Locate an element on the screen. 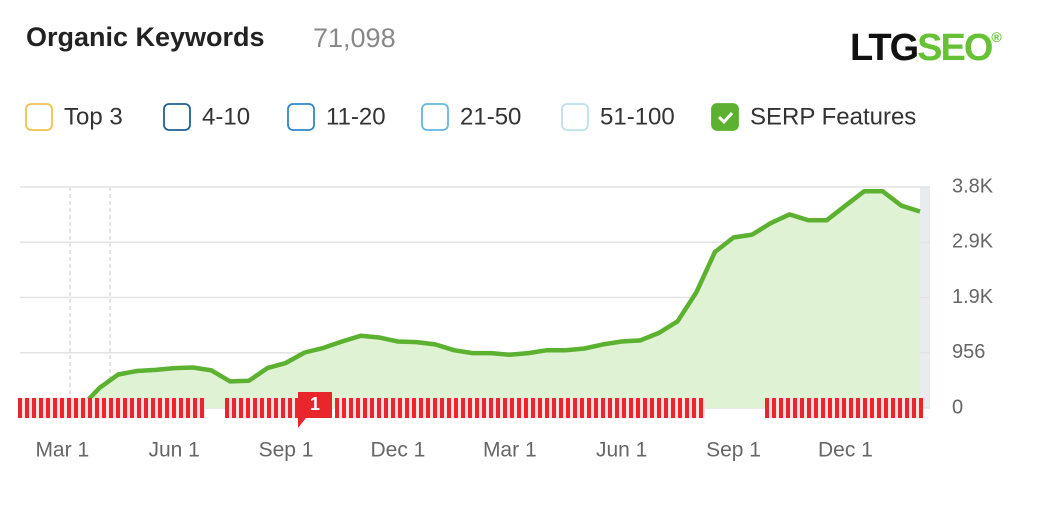  annotation-flag is located at coordinates (315, 410).